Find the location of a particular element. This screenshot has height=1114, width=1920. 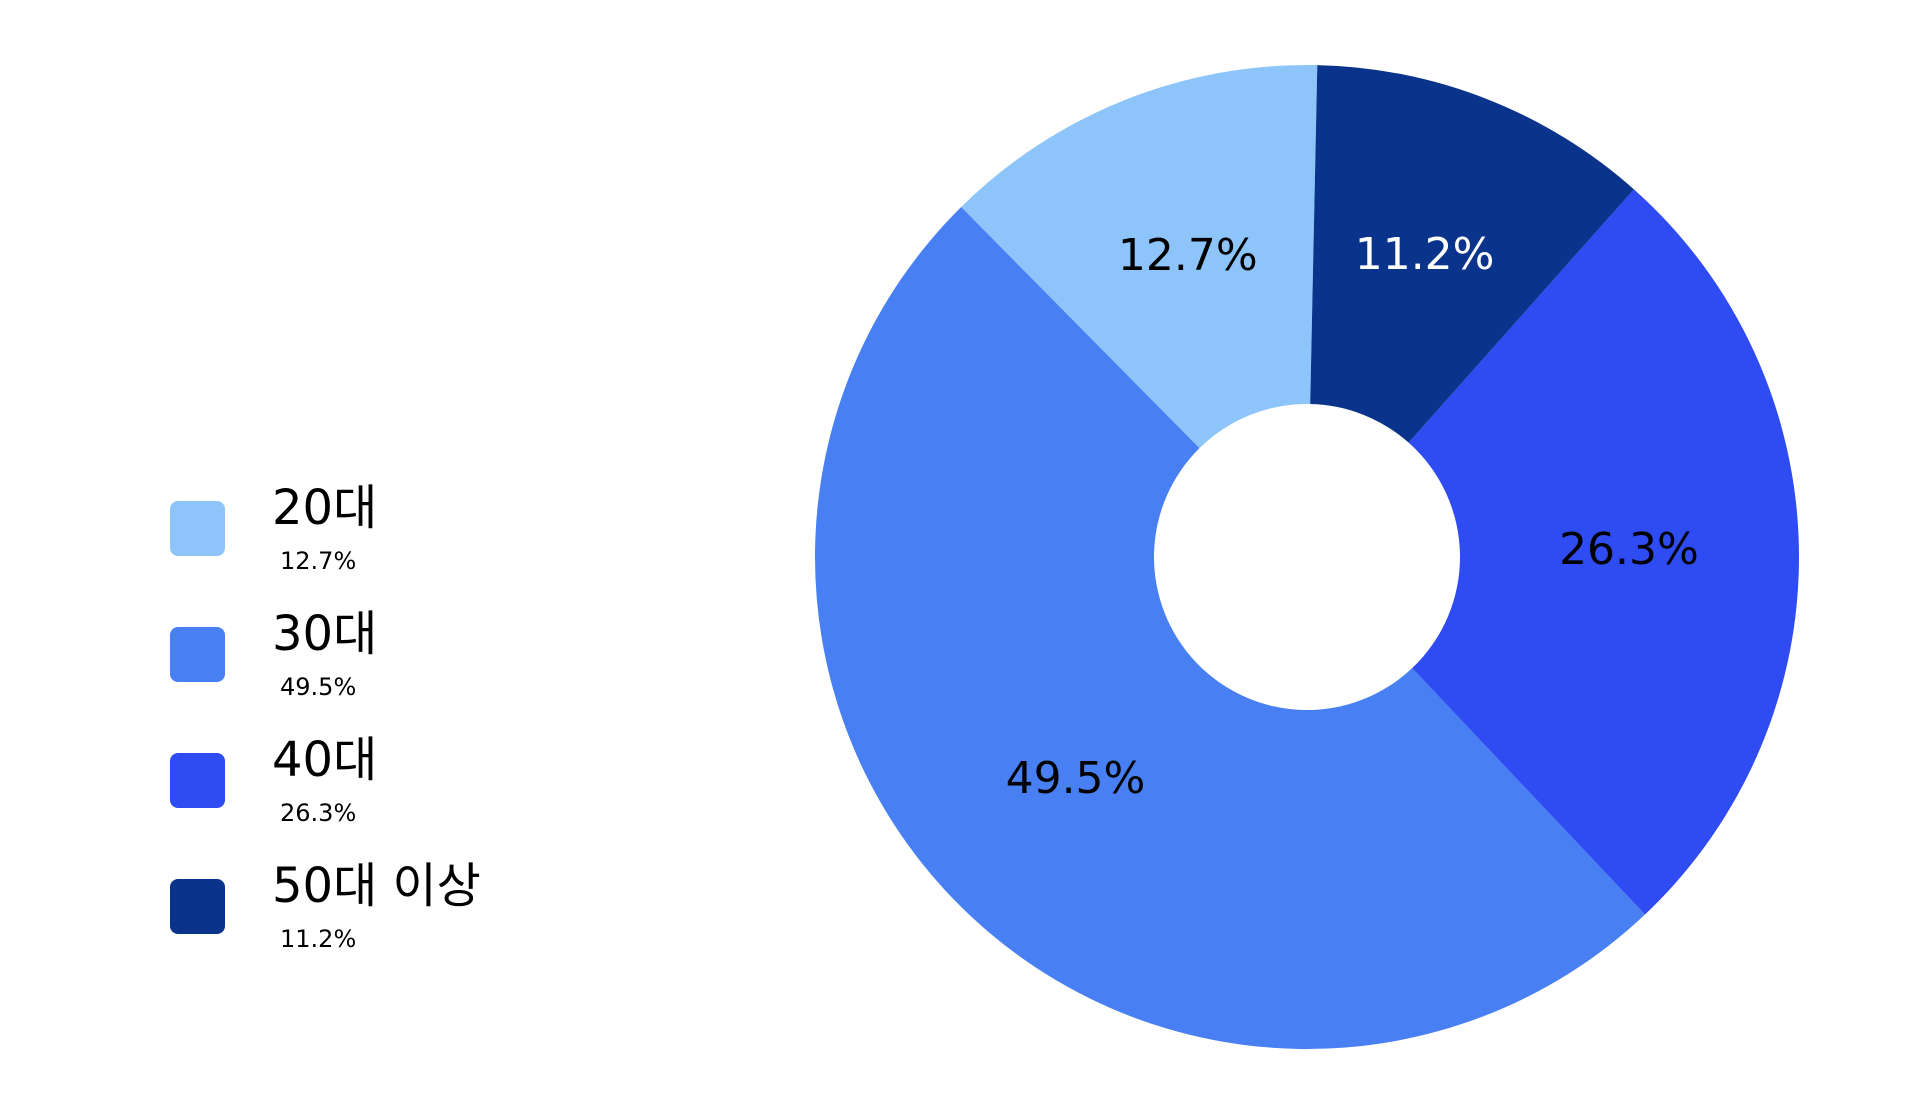

legend-label: 50대 이상 is located at coordinates (376, 886).